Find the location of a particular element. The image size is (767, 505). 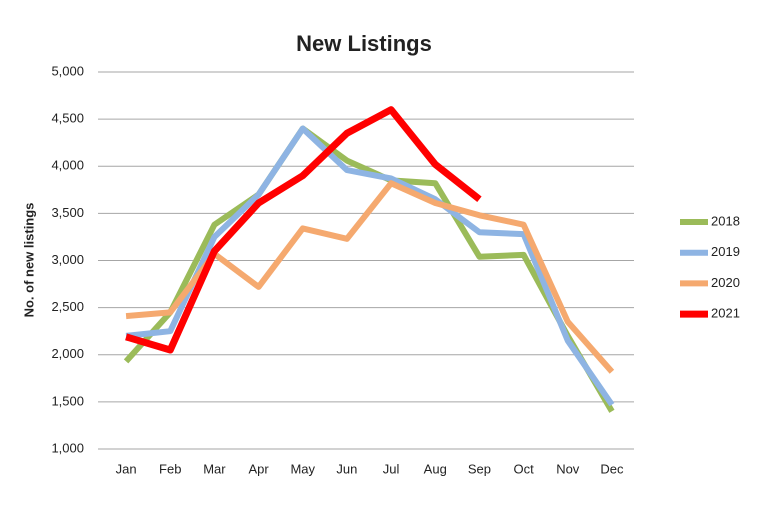

x-tick-label: Dec is located at coordinates (612, 468).